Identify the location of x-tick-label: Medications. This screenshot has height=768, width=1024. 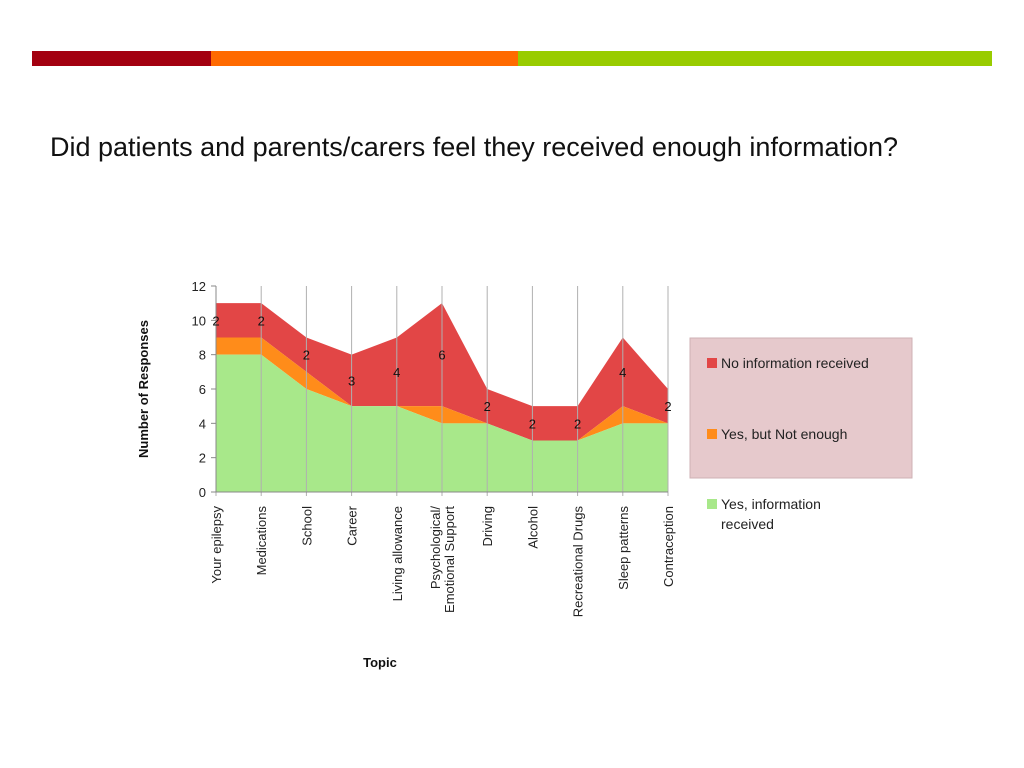
(261, 541).